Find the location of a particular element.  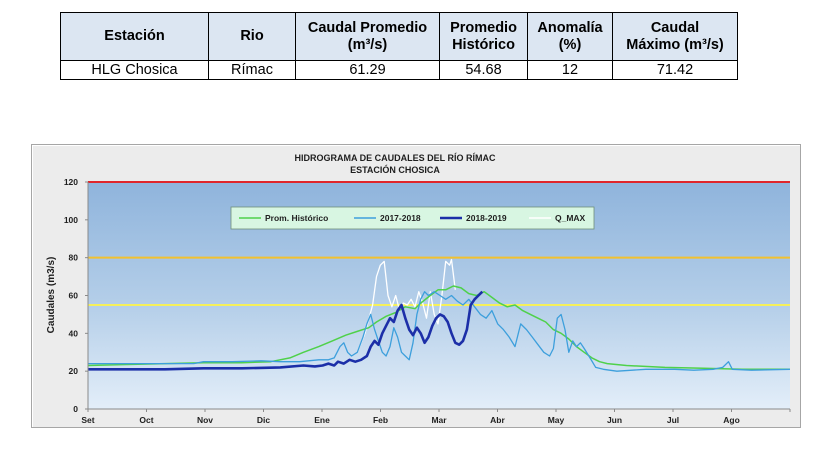

header-anomaly: Anomalía (%) is located at coordinates (570, 36).